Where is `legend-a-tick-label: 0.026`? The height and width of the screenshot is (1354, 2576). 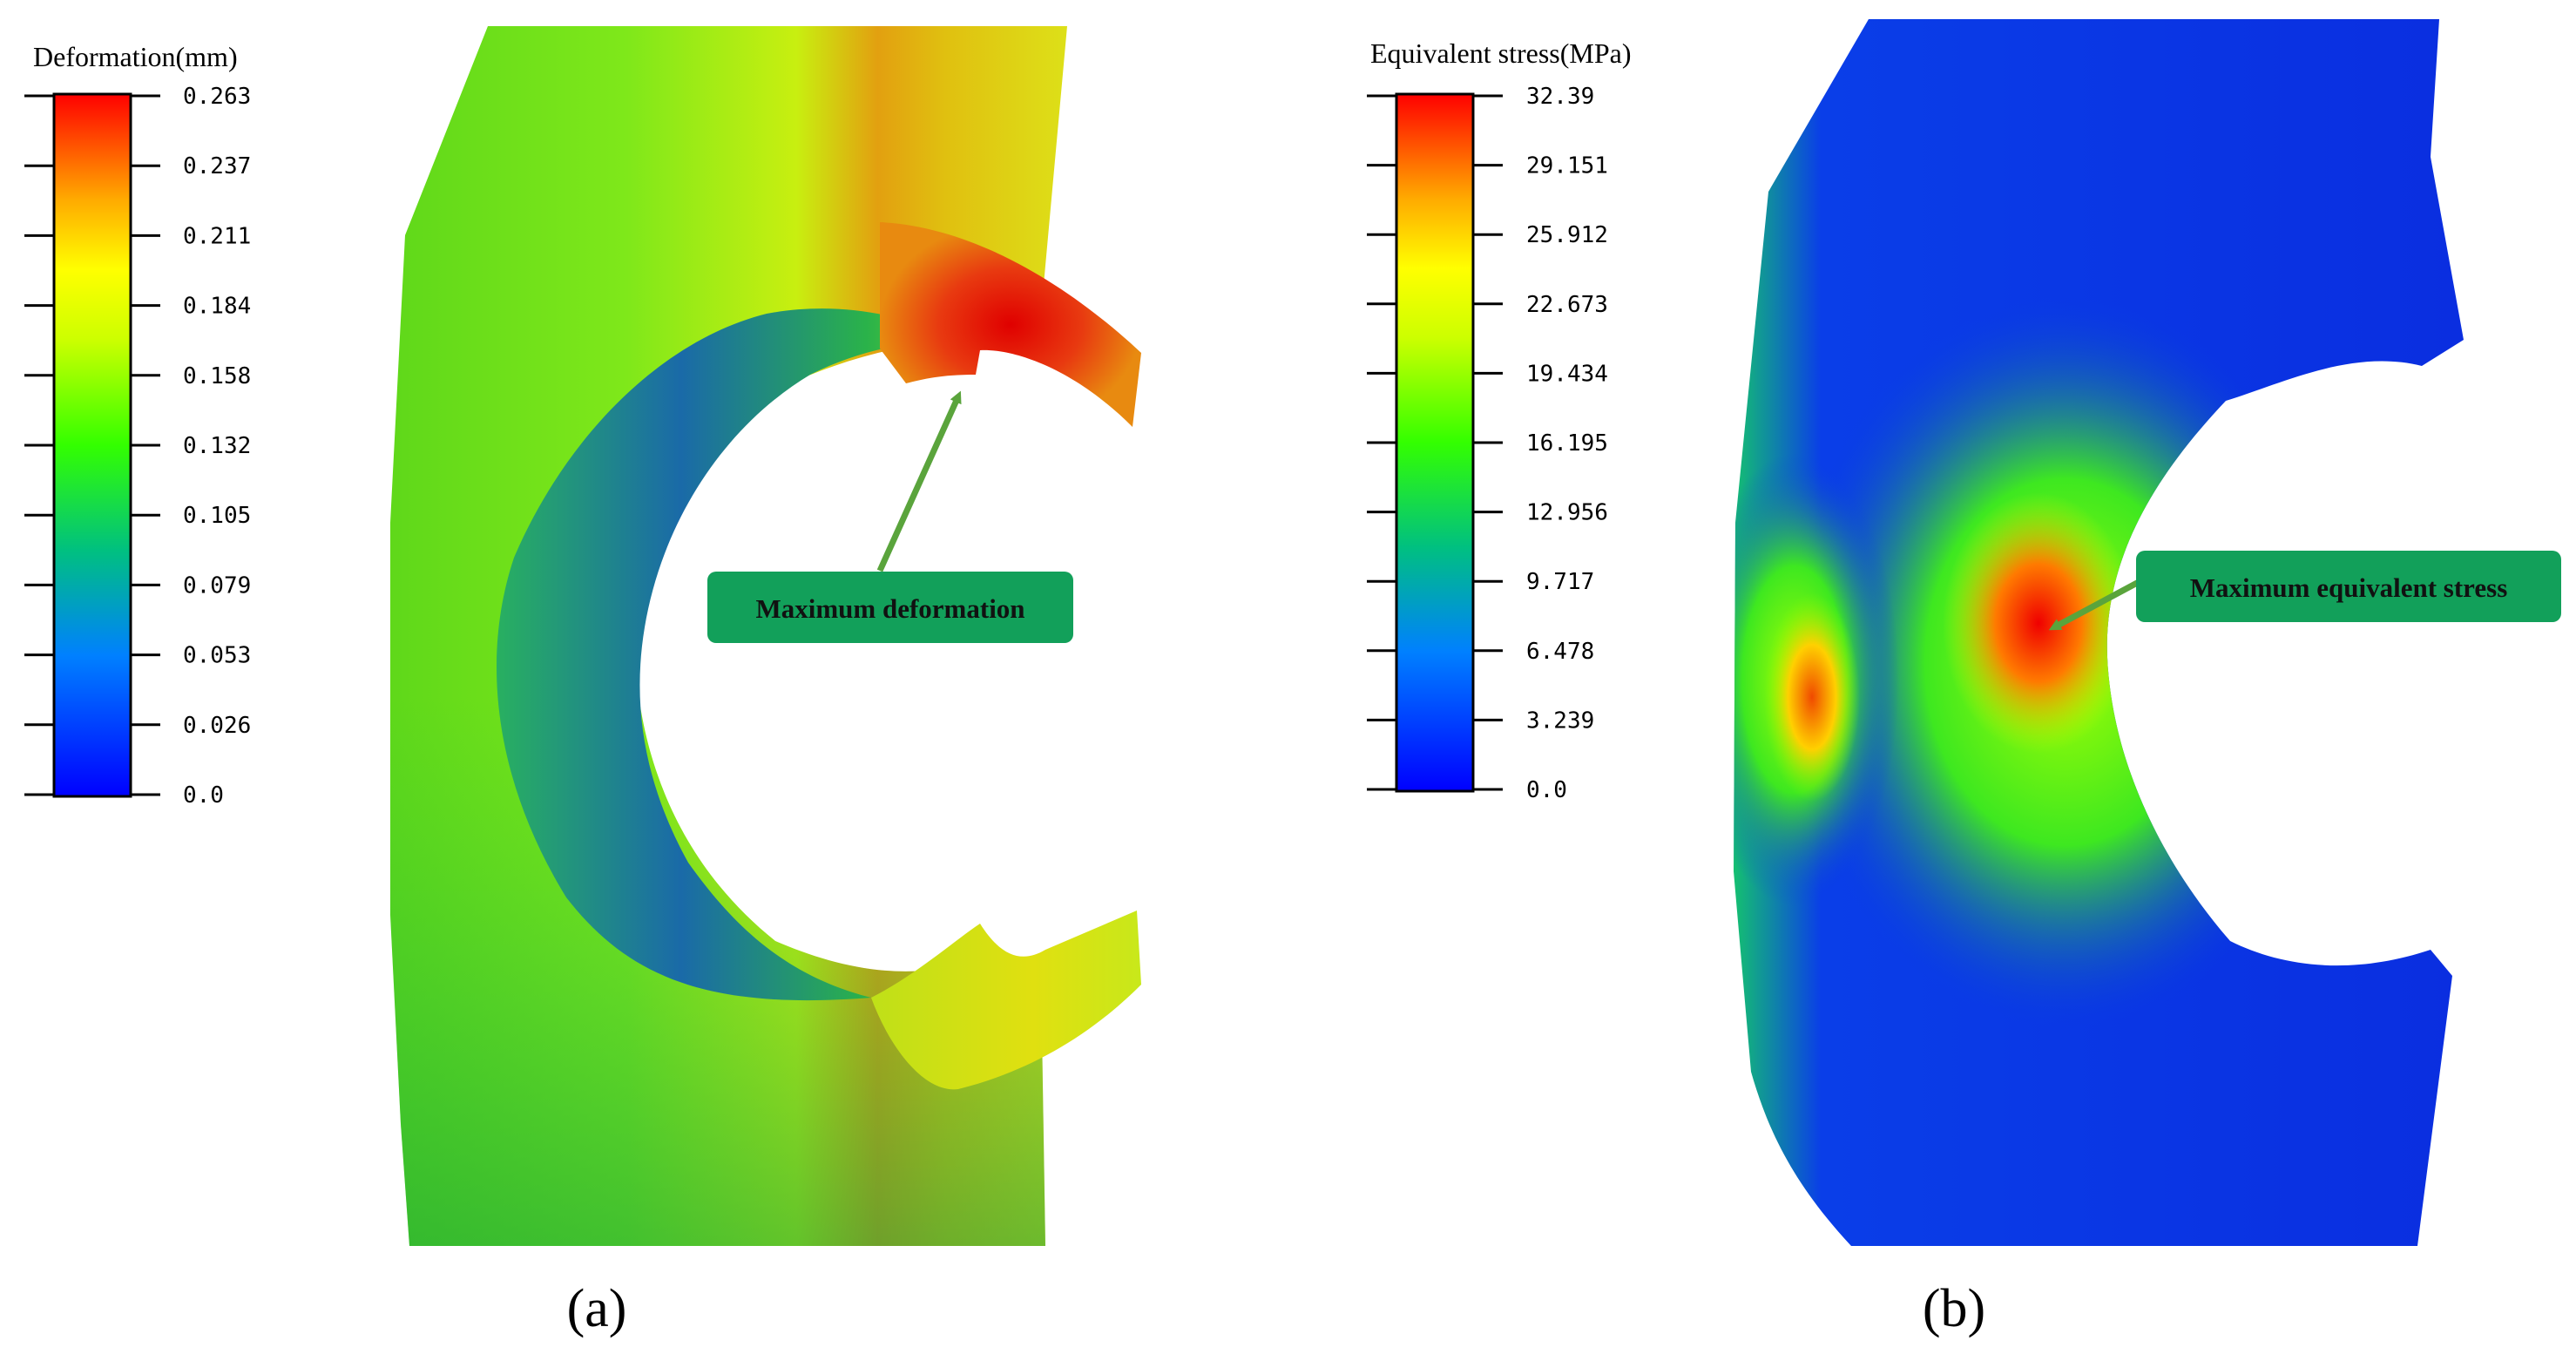
legend-a-tick-label: 0.026 is located at coordinates (217, 726).